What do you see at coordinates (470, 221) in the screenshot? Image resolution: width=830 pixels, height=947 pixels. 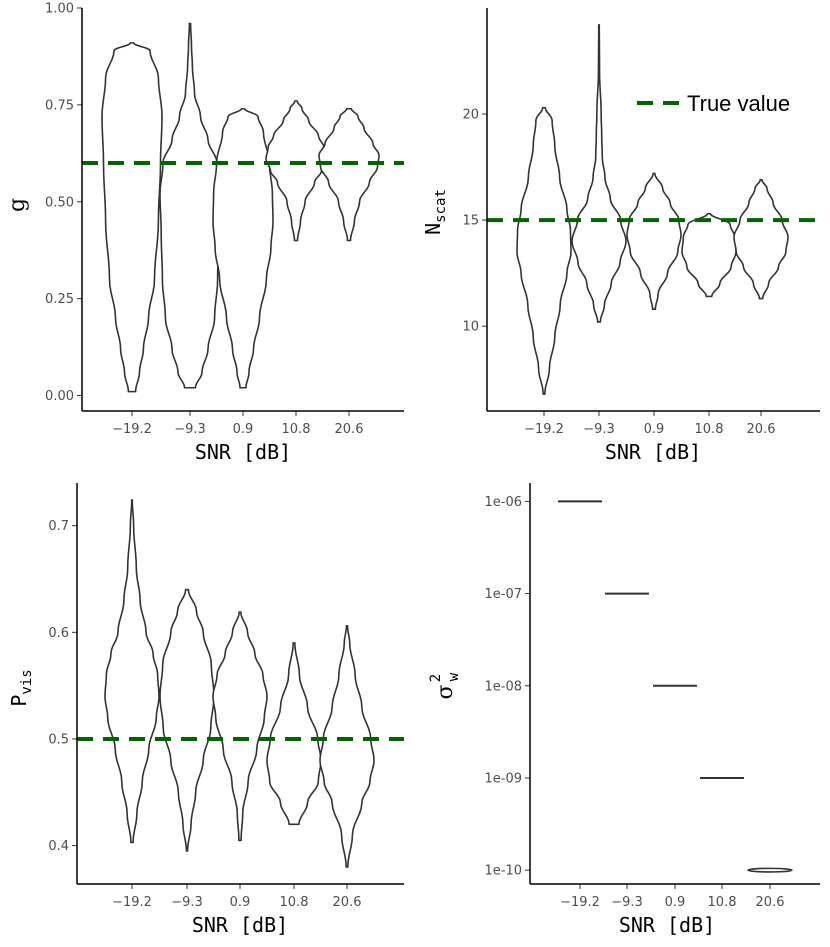 I see `y-tick-label-nscat-1: 15` at bounding box center [470, 221].